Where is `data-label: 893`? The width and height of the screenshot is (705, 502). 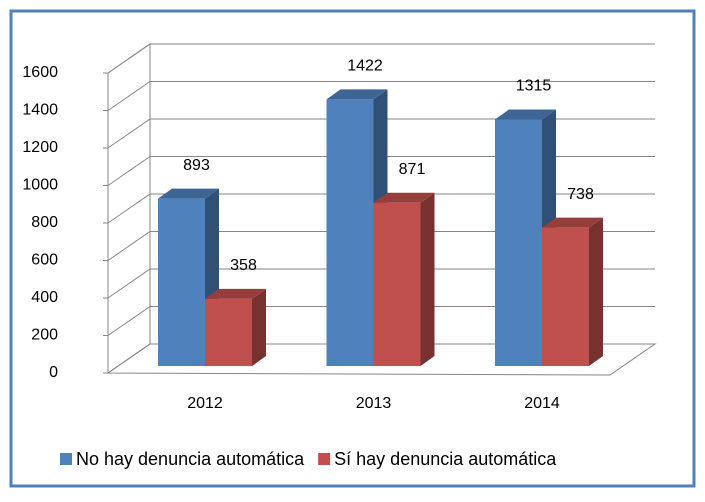
data-label: 893 is located at coordinates (196, 165).